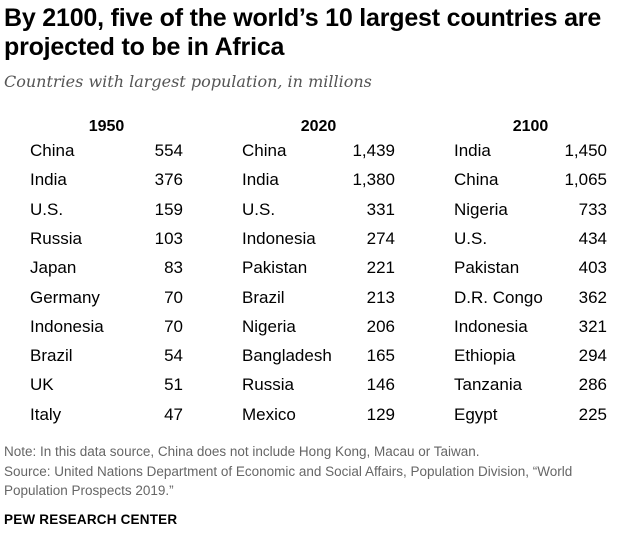  Describe the element at coordinates (168, 180) in the screenshot. I see `population-value: 376` at that location.